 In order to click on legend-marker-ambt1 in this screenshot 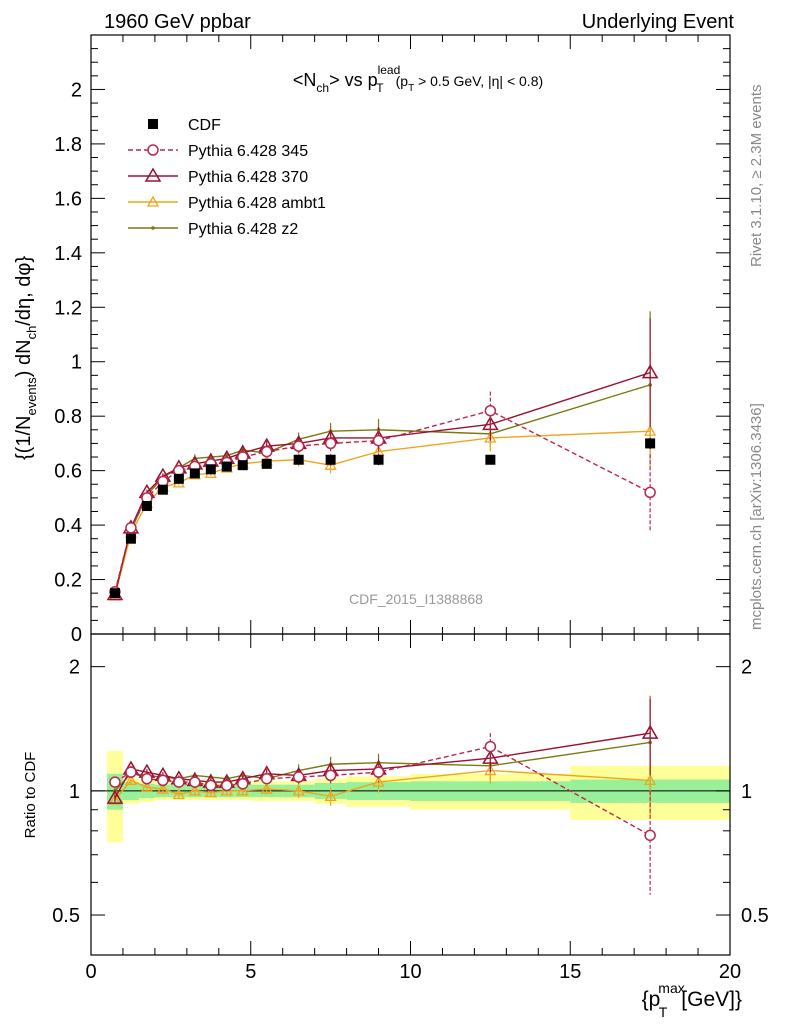, I will do `click(153, 201)`.